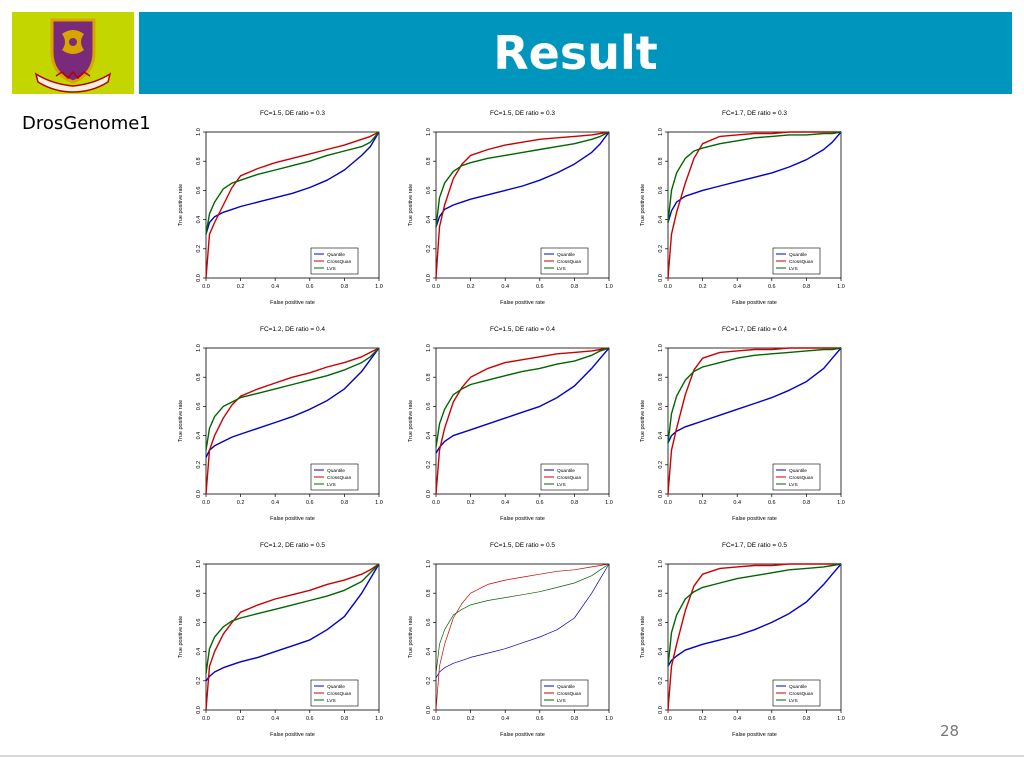  Describe the element at coordinates (754, 329) in the screenshot. I see `chart-title: FC=1.7, DE ratio = 0.4` at that location.